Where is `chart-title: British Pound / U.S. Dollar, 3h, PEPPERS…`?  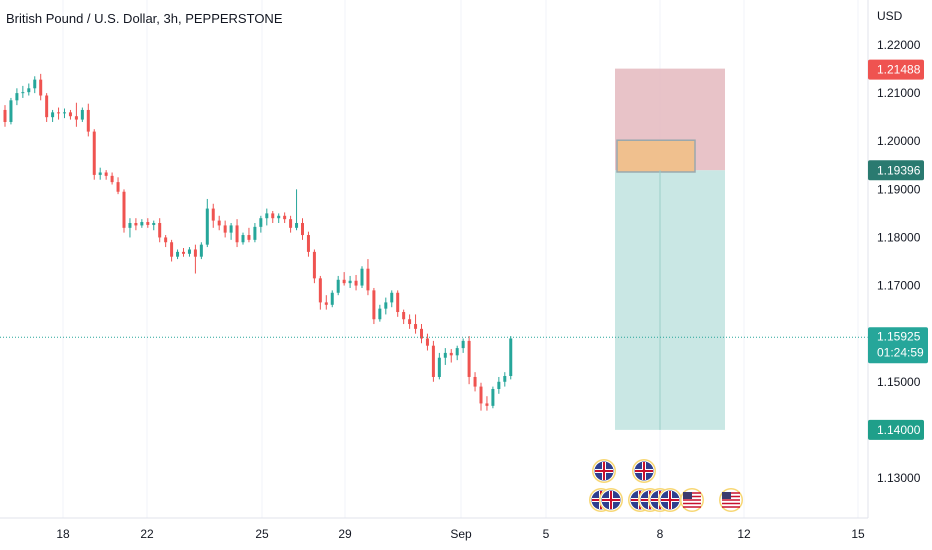 chart-title: British Pound / U.S. Dollar, 3h, PEPPERS… is located at coordinates (144, 18).